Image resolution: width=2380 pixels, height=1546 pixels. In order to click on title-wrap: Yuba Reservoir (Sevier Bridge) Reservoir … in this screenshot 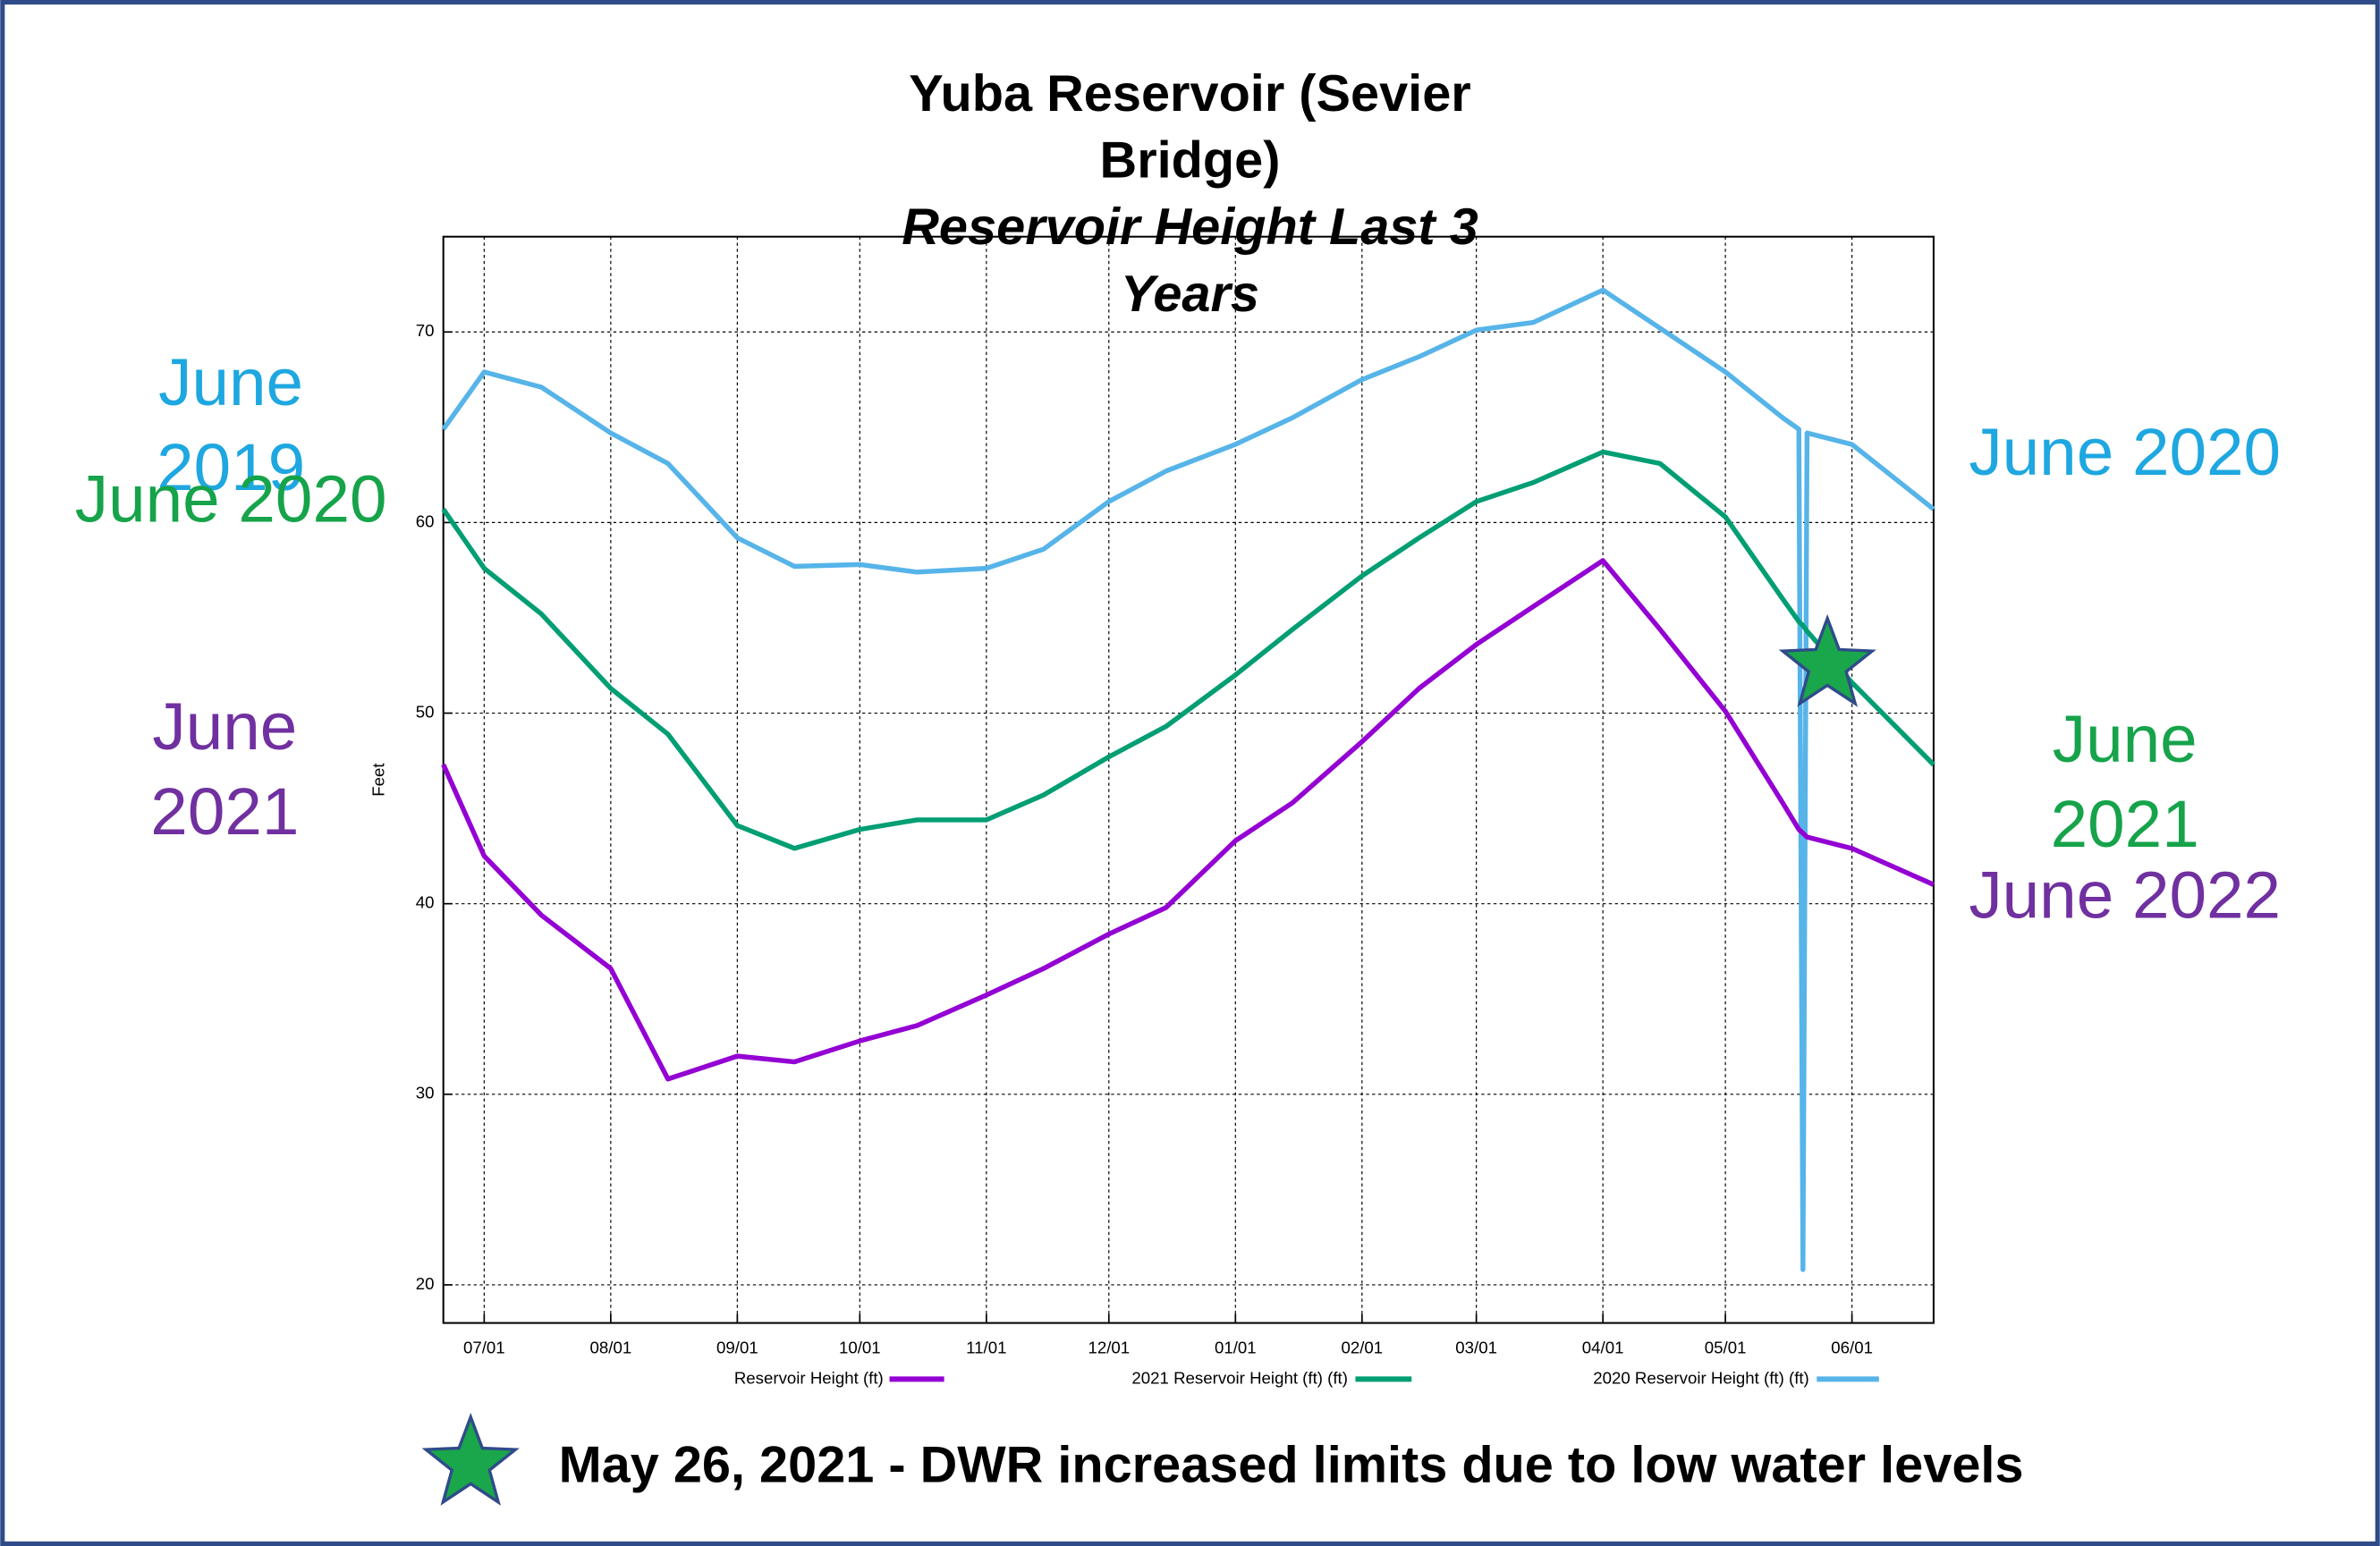, I will do `click(1190, 194)`.